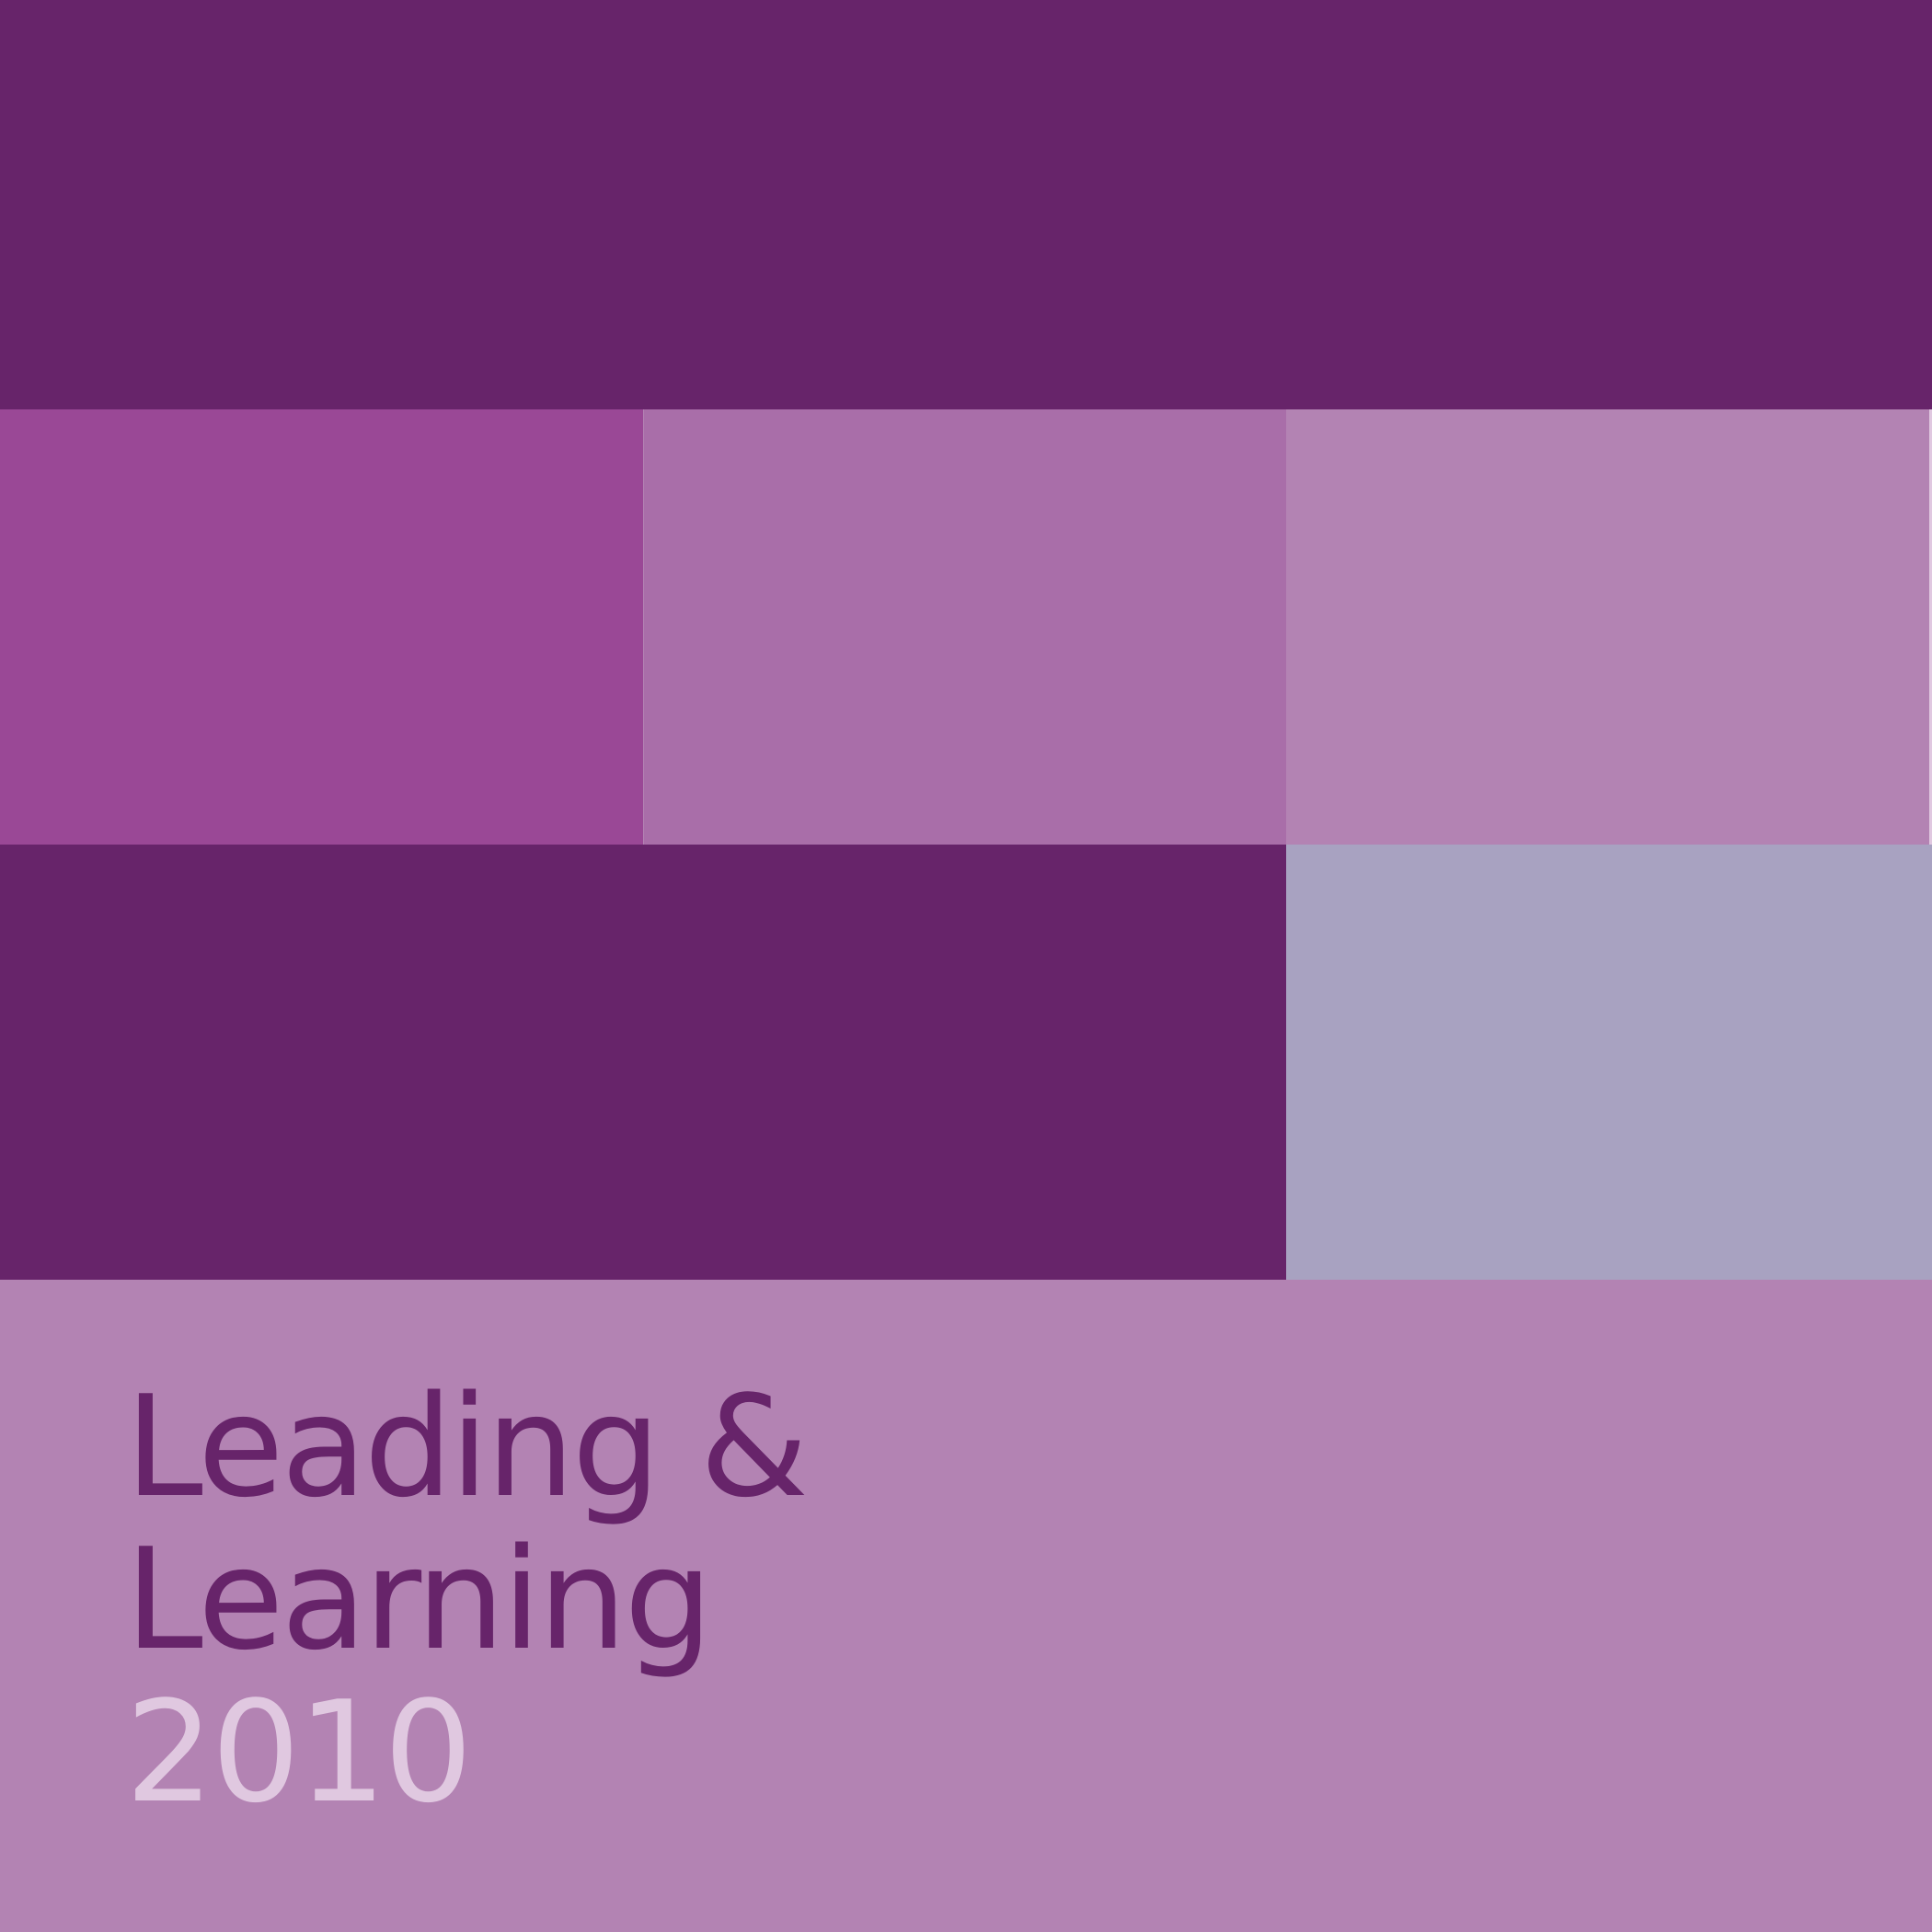 The height and width of the screenshot is (1932, 1932). I want to click on cover-title: Leading & Learning 2010, so click(467, 1599).